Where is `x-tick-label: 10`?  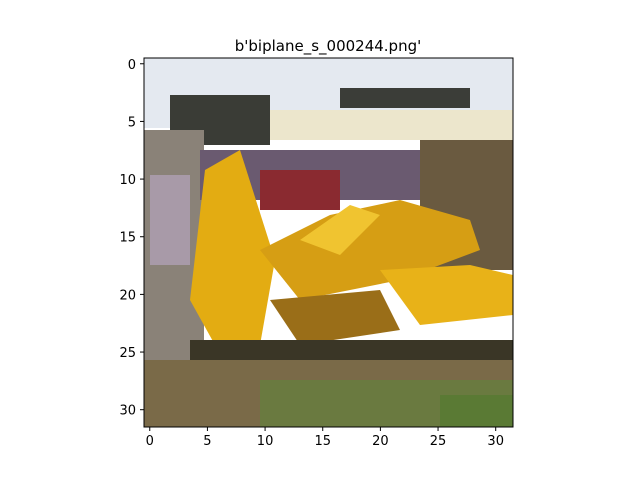
x-tick-label: 10 is located at coordinates (265, 441).